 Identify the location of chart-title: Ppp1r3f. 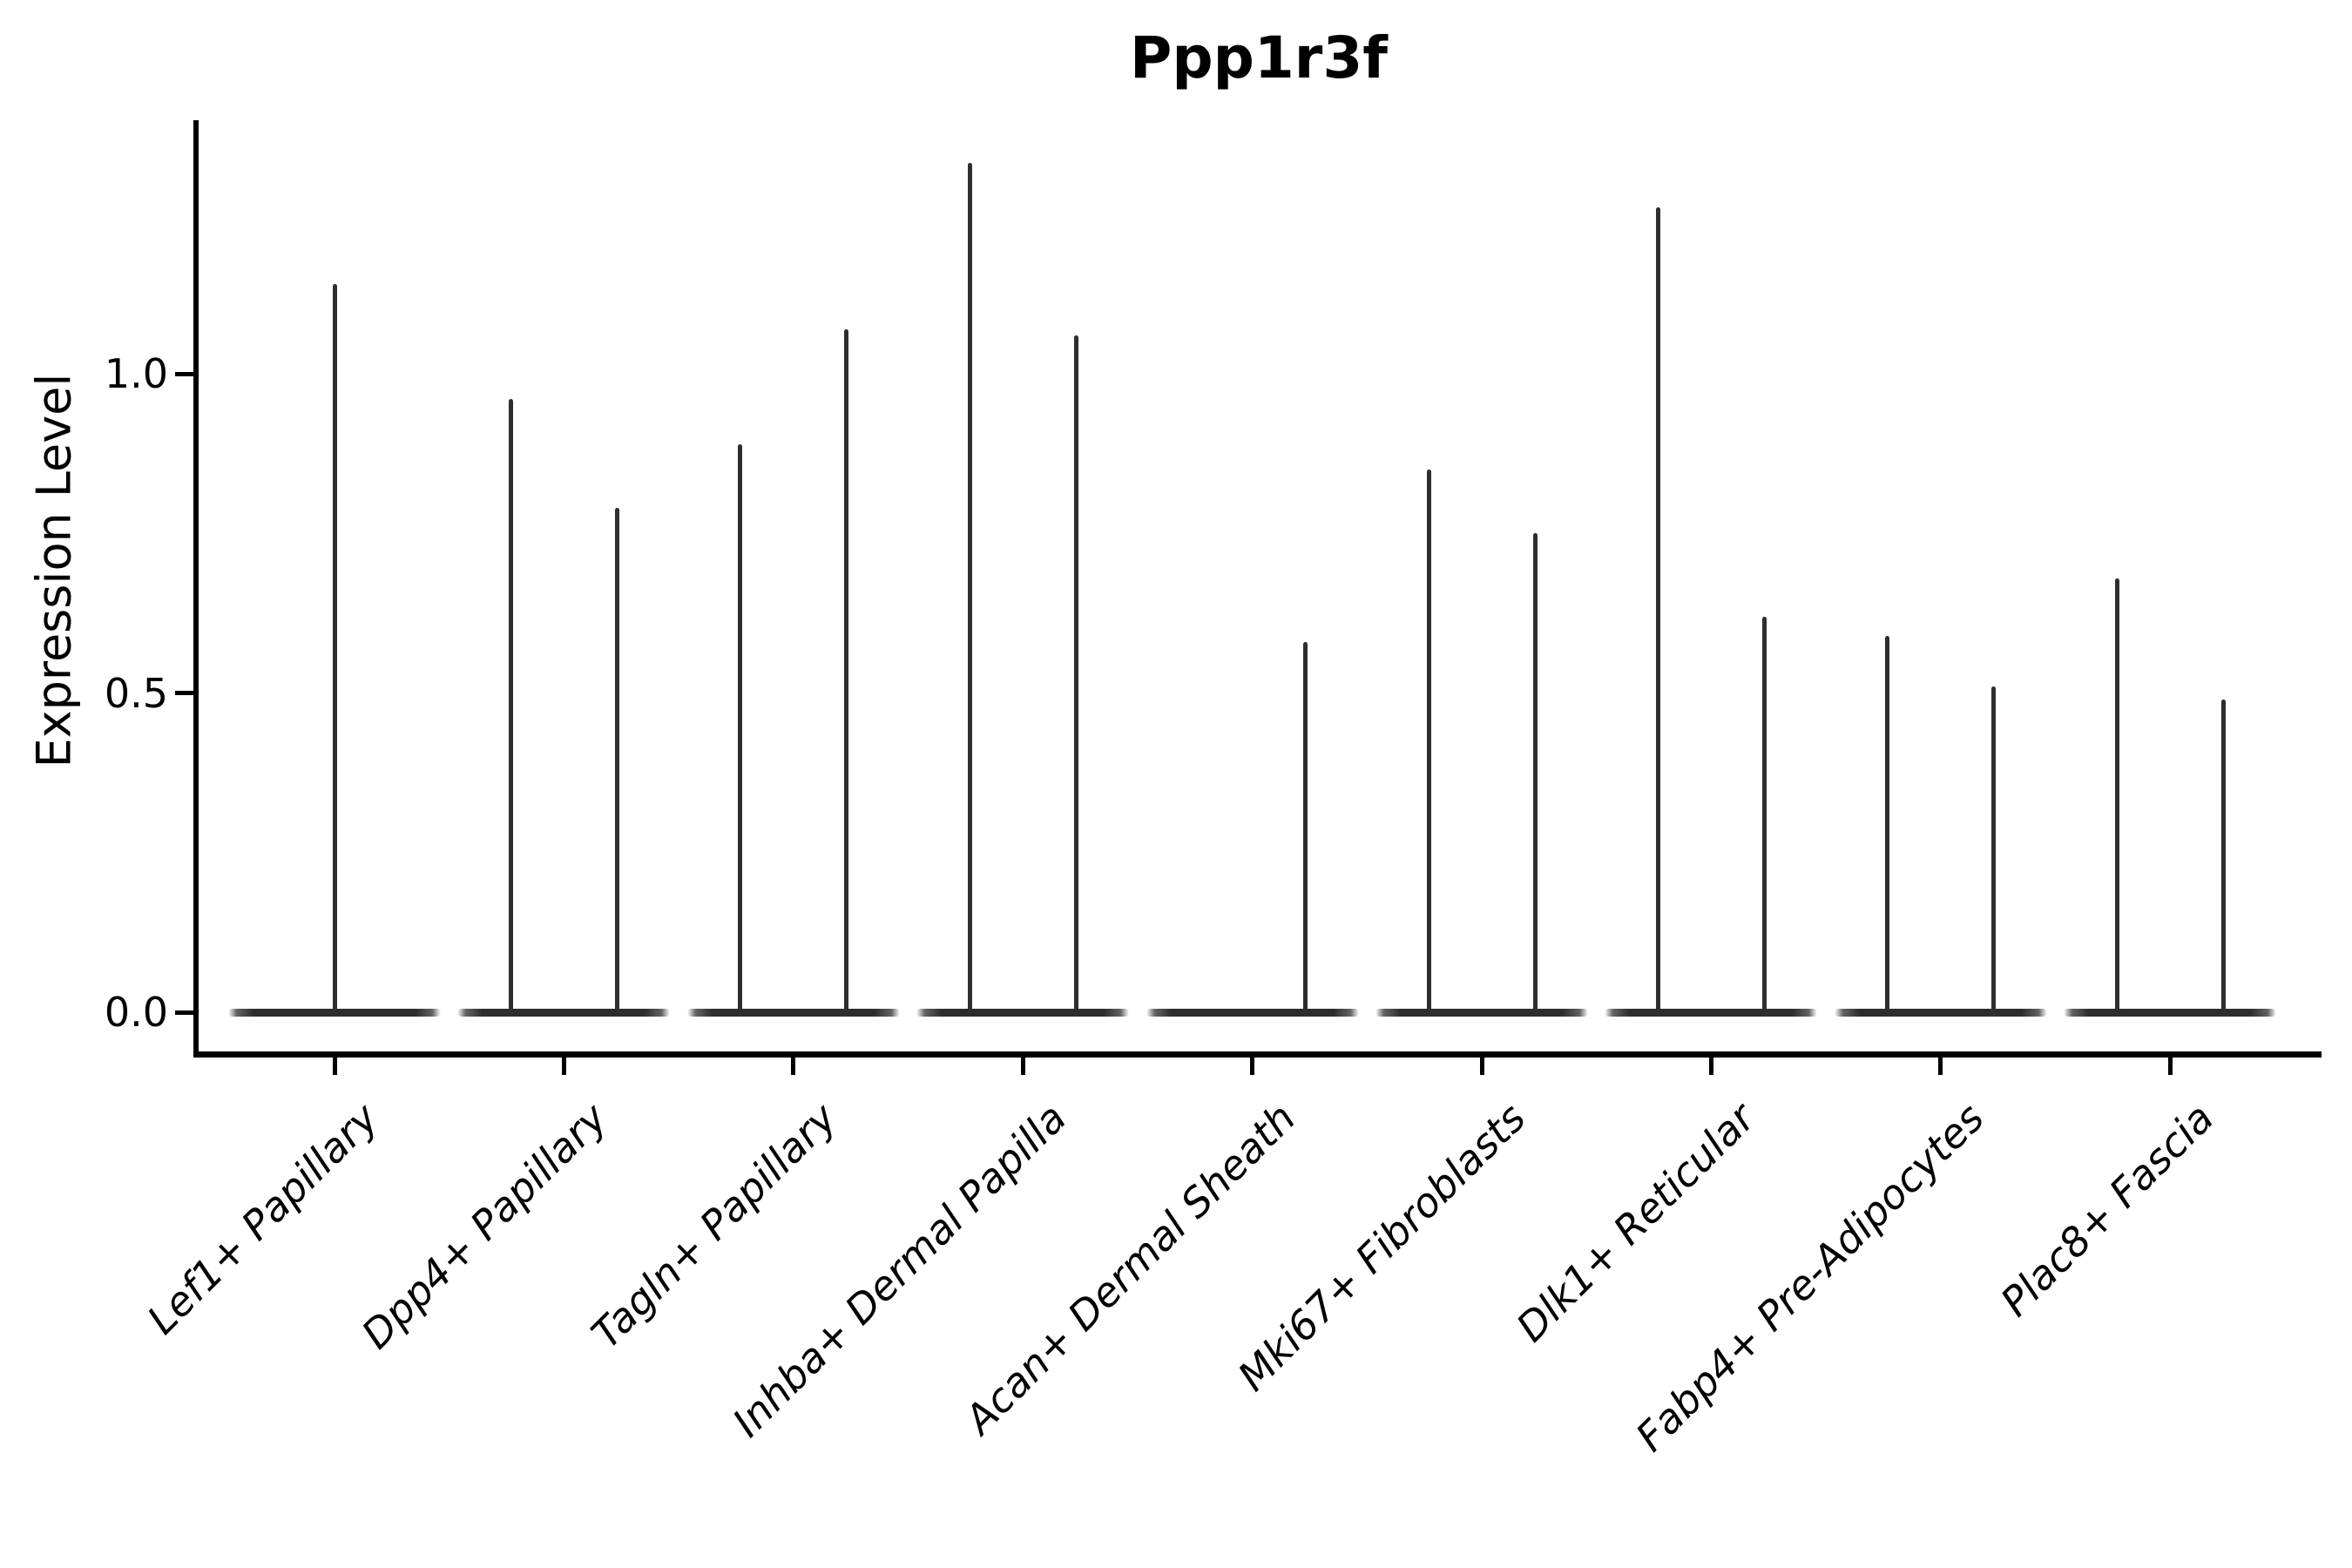
(1259, 58).